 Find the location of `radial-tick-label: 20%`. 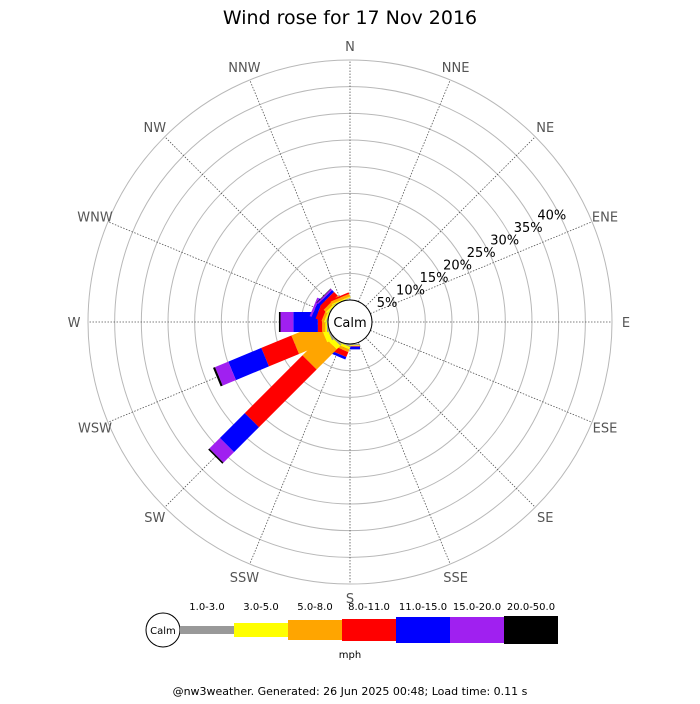

radial-tick-label: 20% is located at coordinates (457, 266).